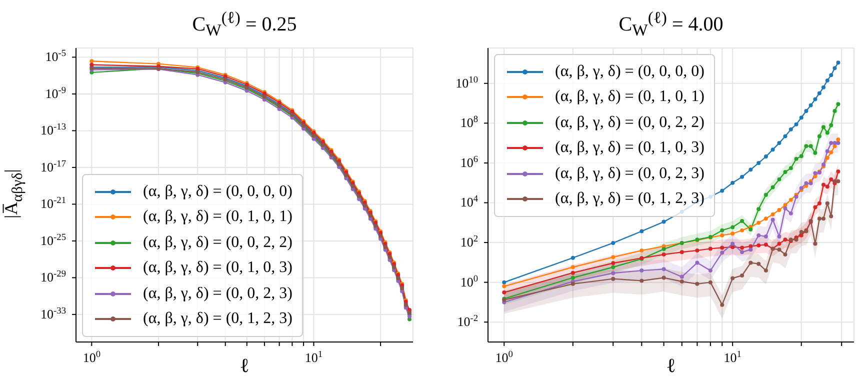 This screenshot has height=385, width=861. What do you see at coordinates (469, 242) in the screenshot?
I see `y-tick-label: 10$^{2}$` at bounding box center [469, 242].